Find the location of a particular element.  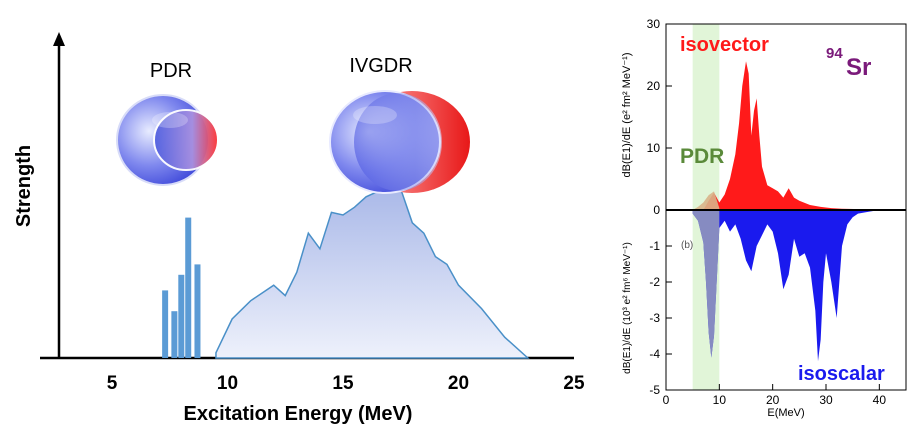

pdr-nucleus-illustration is located at coordinates (167, 140).